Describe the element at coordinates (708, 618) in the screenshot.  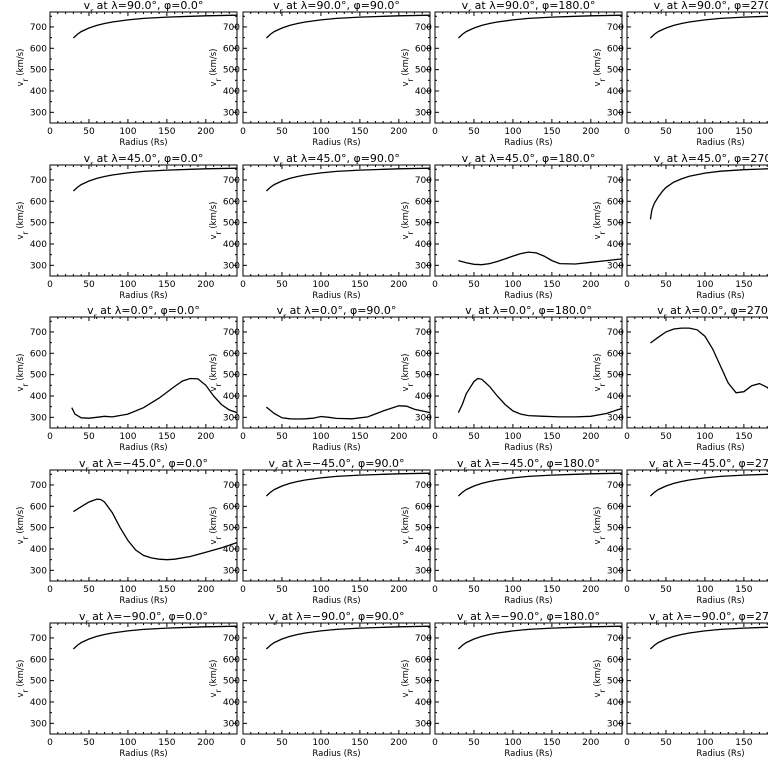
I see `subplot-title: vr at λ=−90.0°, φ=270.0°` at that location.